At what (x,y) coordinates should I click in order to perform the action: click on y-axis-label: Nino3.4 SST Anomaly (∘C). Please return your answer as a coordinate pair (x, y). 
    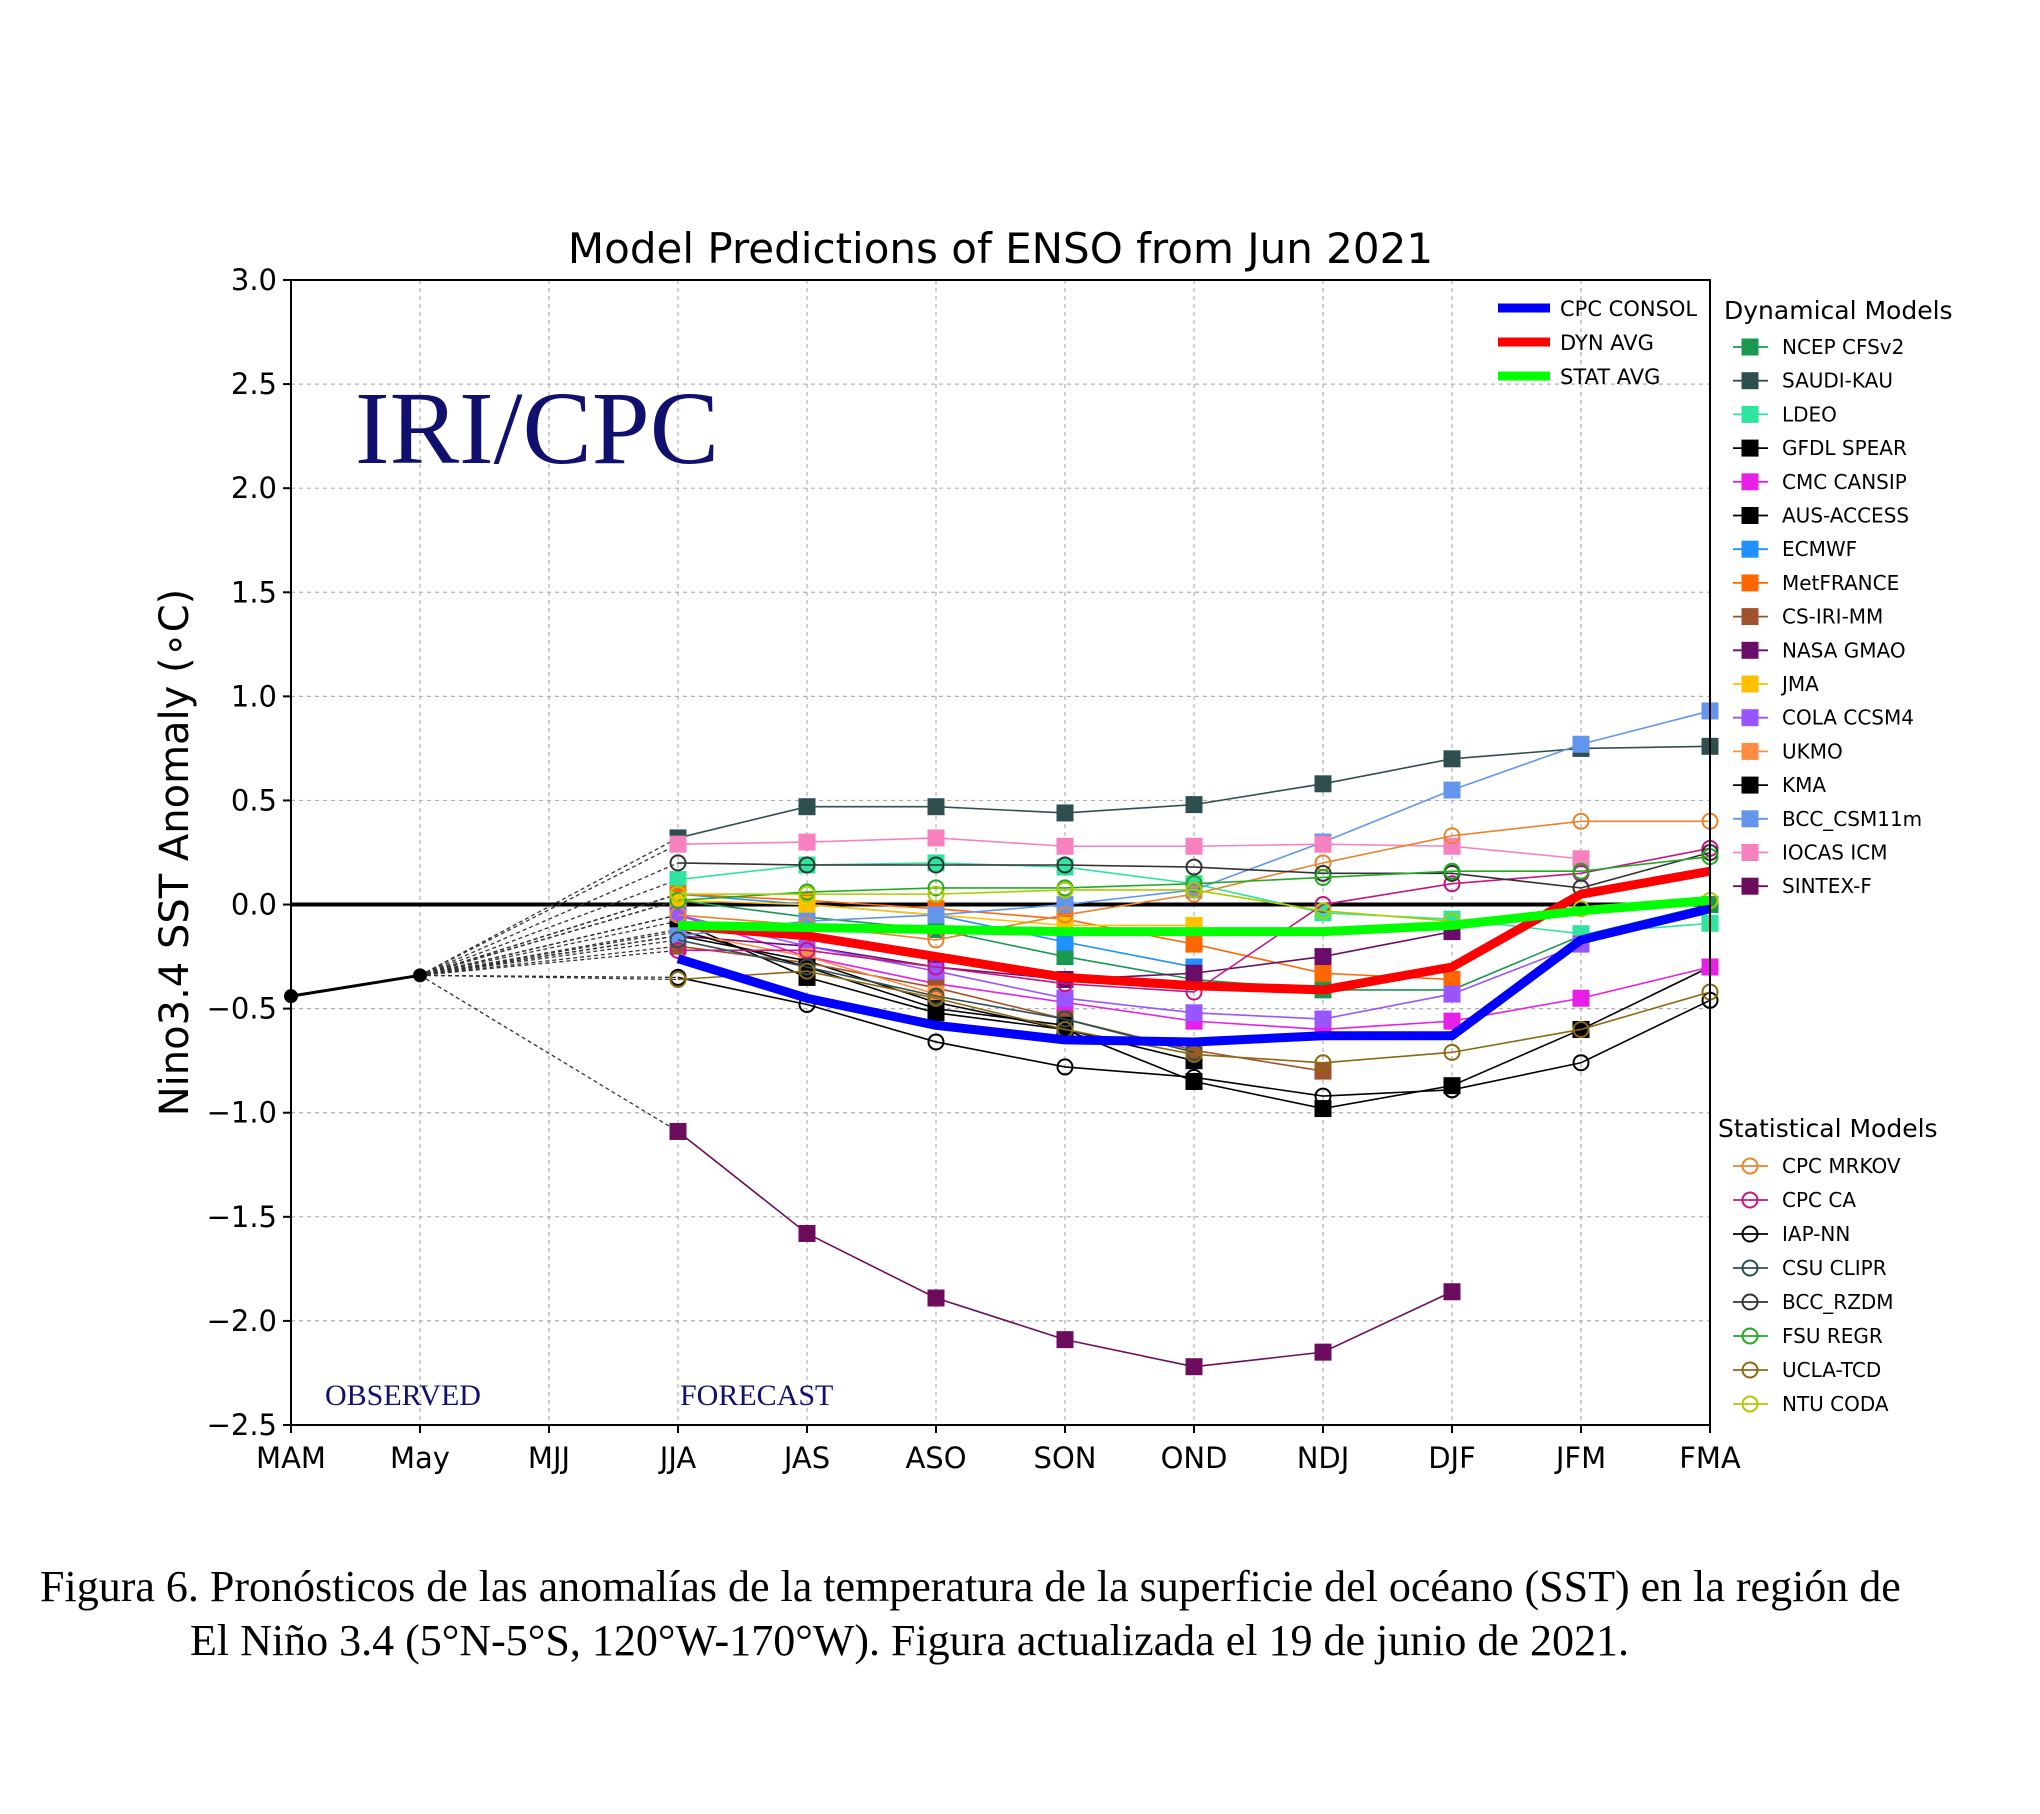
    Looking at the image, I should click on (175, 852).